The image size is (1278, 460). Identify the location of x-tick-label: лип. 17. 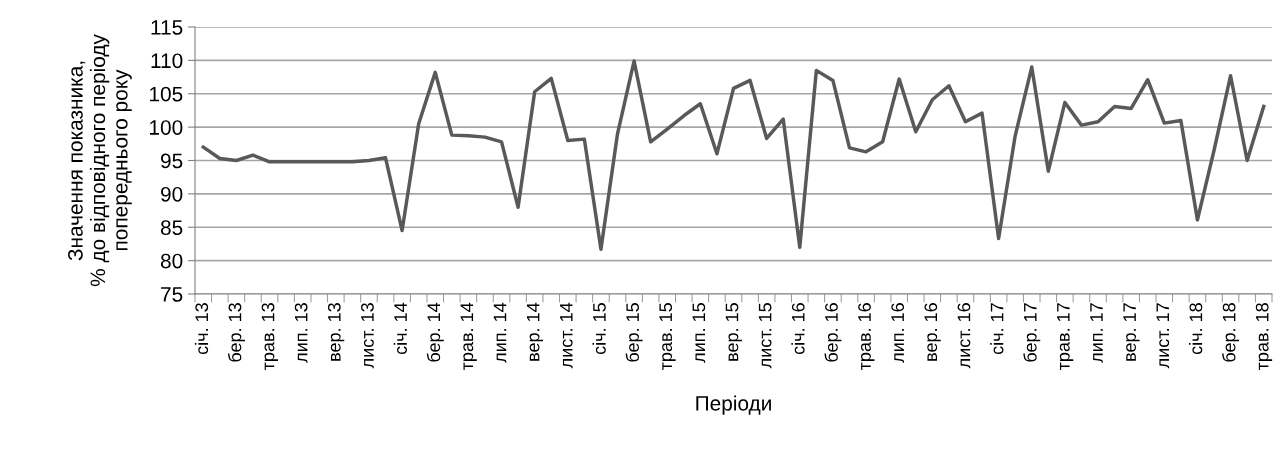
(1096, 333).